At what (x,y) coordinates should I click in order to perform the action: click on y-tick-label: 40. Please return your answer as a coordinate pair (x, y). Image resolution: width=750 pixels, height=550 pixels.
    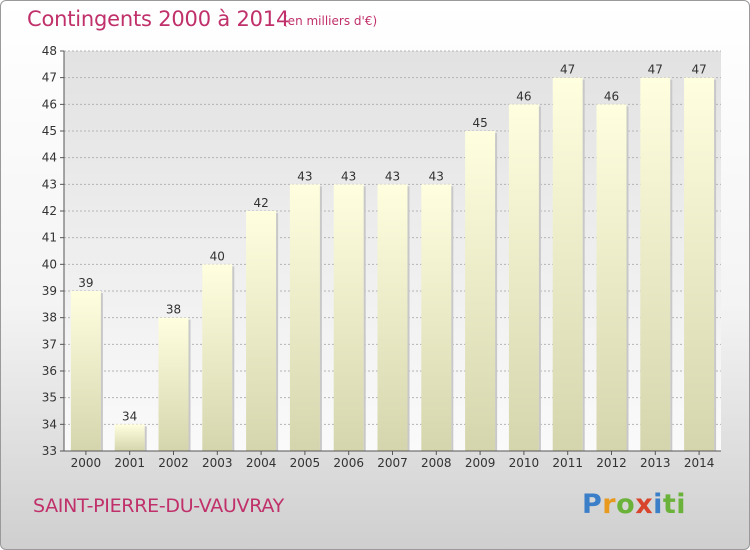
    Looking at the image, I should click on (49, 264).